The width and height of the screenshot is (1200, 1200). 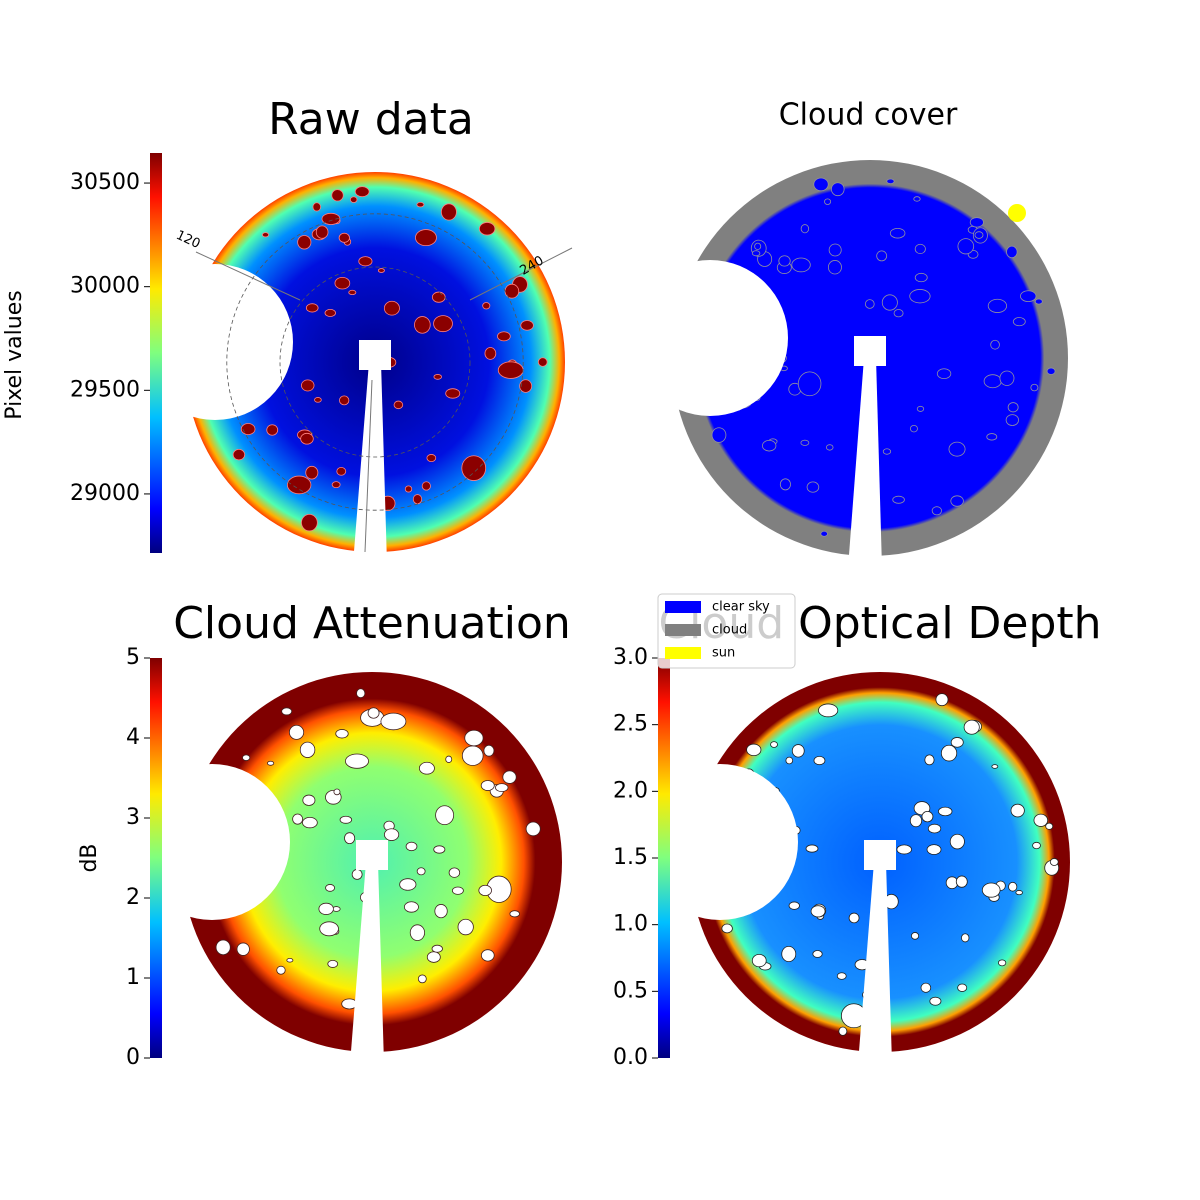 What do you see at coordinates (133, 657) in the screenshot?
I see `colorbar-tick-label: 5` at bounding box center [133, 657].